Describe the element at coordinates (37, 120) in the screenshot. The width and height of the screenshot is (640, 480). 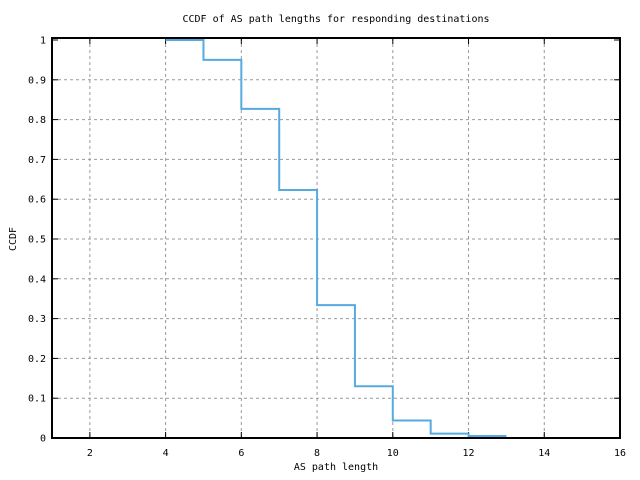
I see `y-tick-label: 0.8` at that location.